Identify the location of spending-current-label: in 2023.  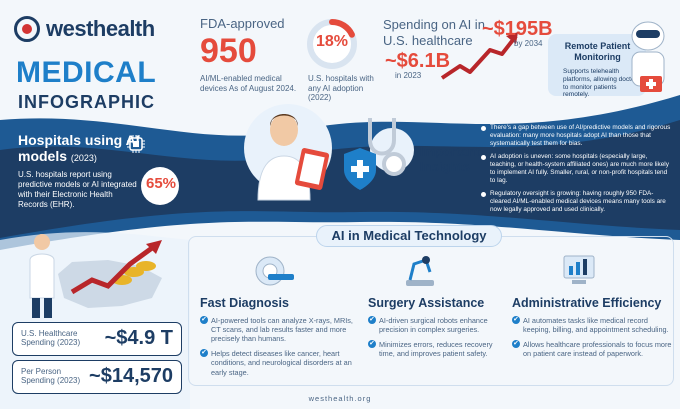
(408, 75).